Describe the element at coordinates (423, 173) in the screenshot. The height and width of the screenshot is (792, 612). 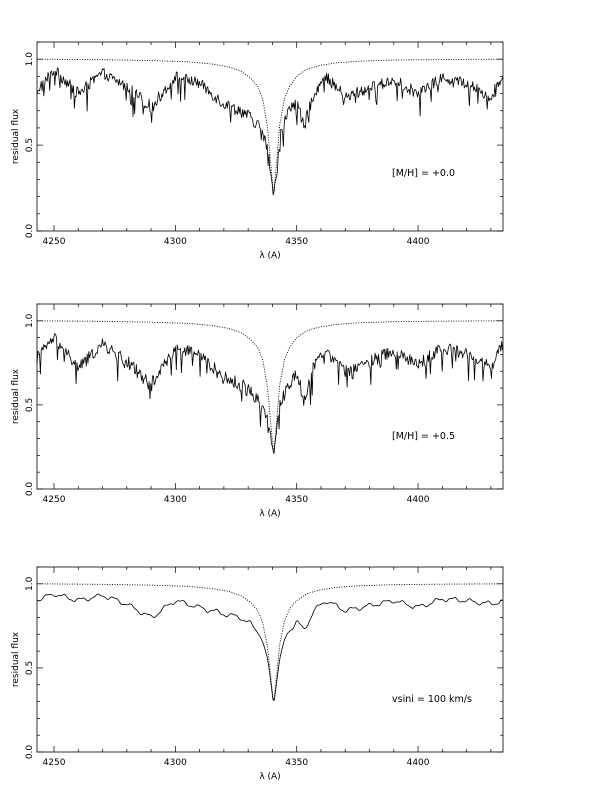
I see `panel-annotation: [M/H] = +0.0` at that location.